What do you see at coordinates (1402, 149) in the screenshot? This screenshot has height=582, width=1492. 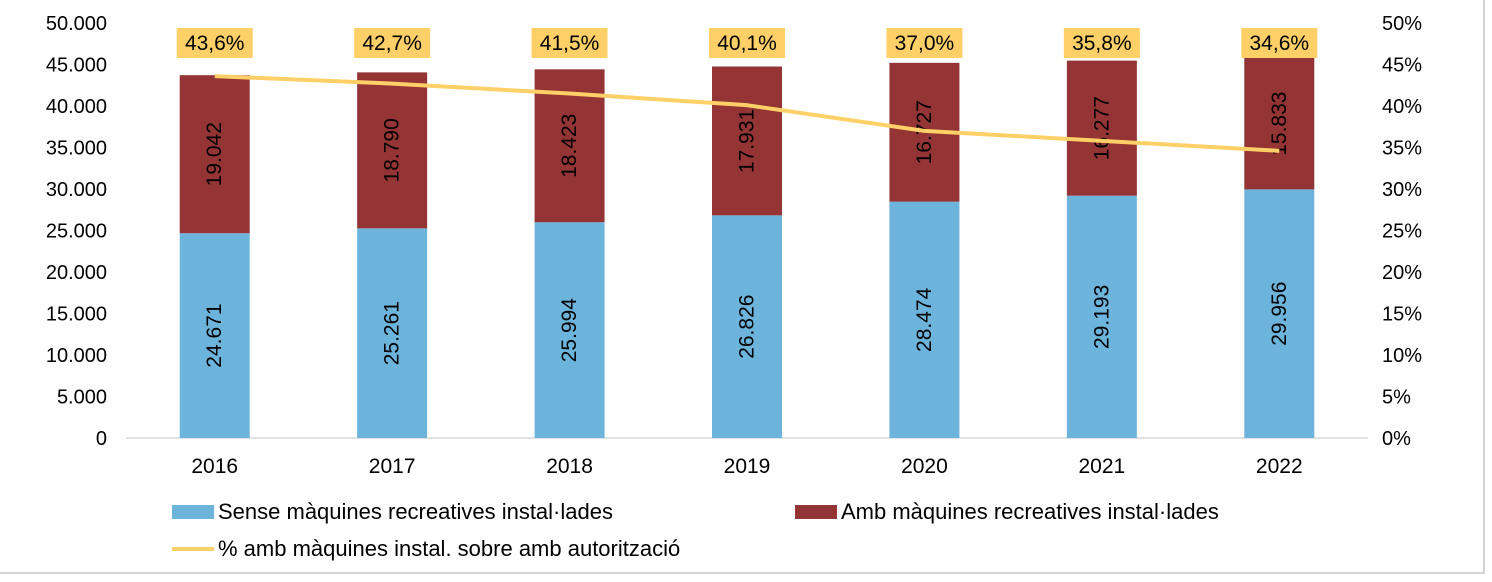 I see `y2-tick-label: 35%` at bounding box center [1402, 149].